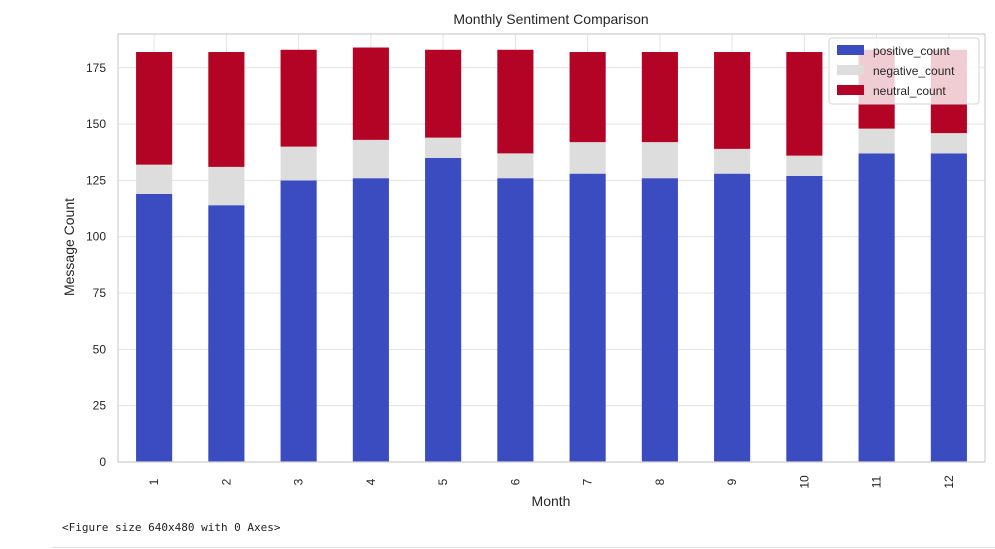  I want to click on y-tick-label: 50, so click(100, 349).